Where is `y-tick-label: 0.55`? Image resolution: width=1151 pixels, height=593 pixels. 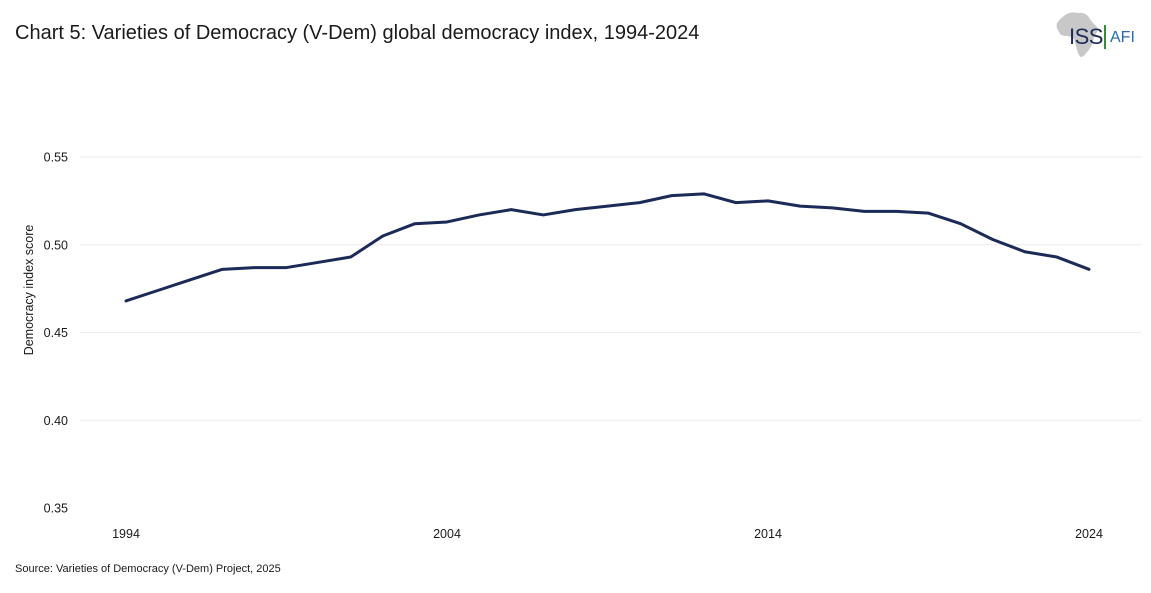
y-tick-label: 0.55 is located at coordinates (56, 158).